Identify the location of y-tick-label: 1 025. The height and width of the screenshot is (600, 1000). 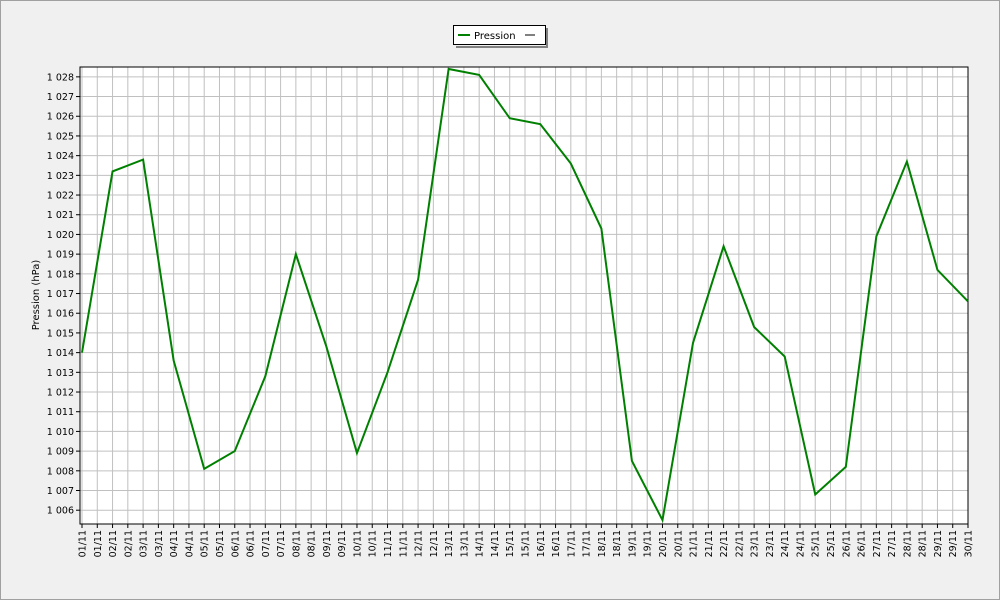
(60, 136).